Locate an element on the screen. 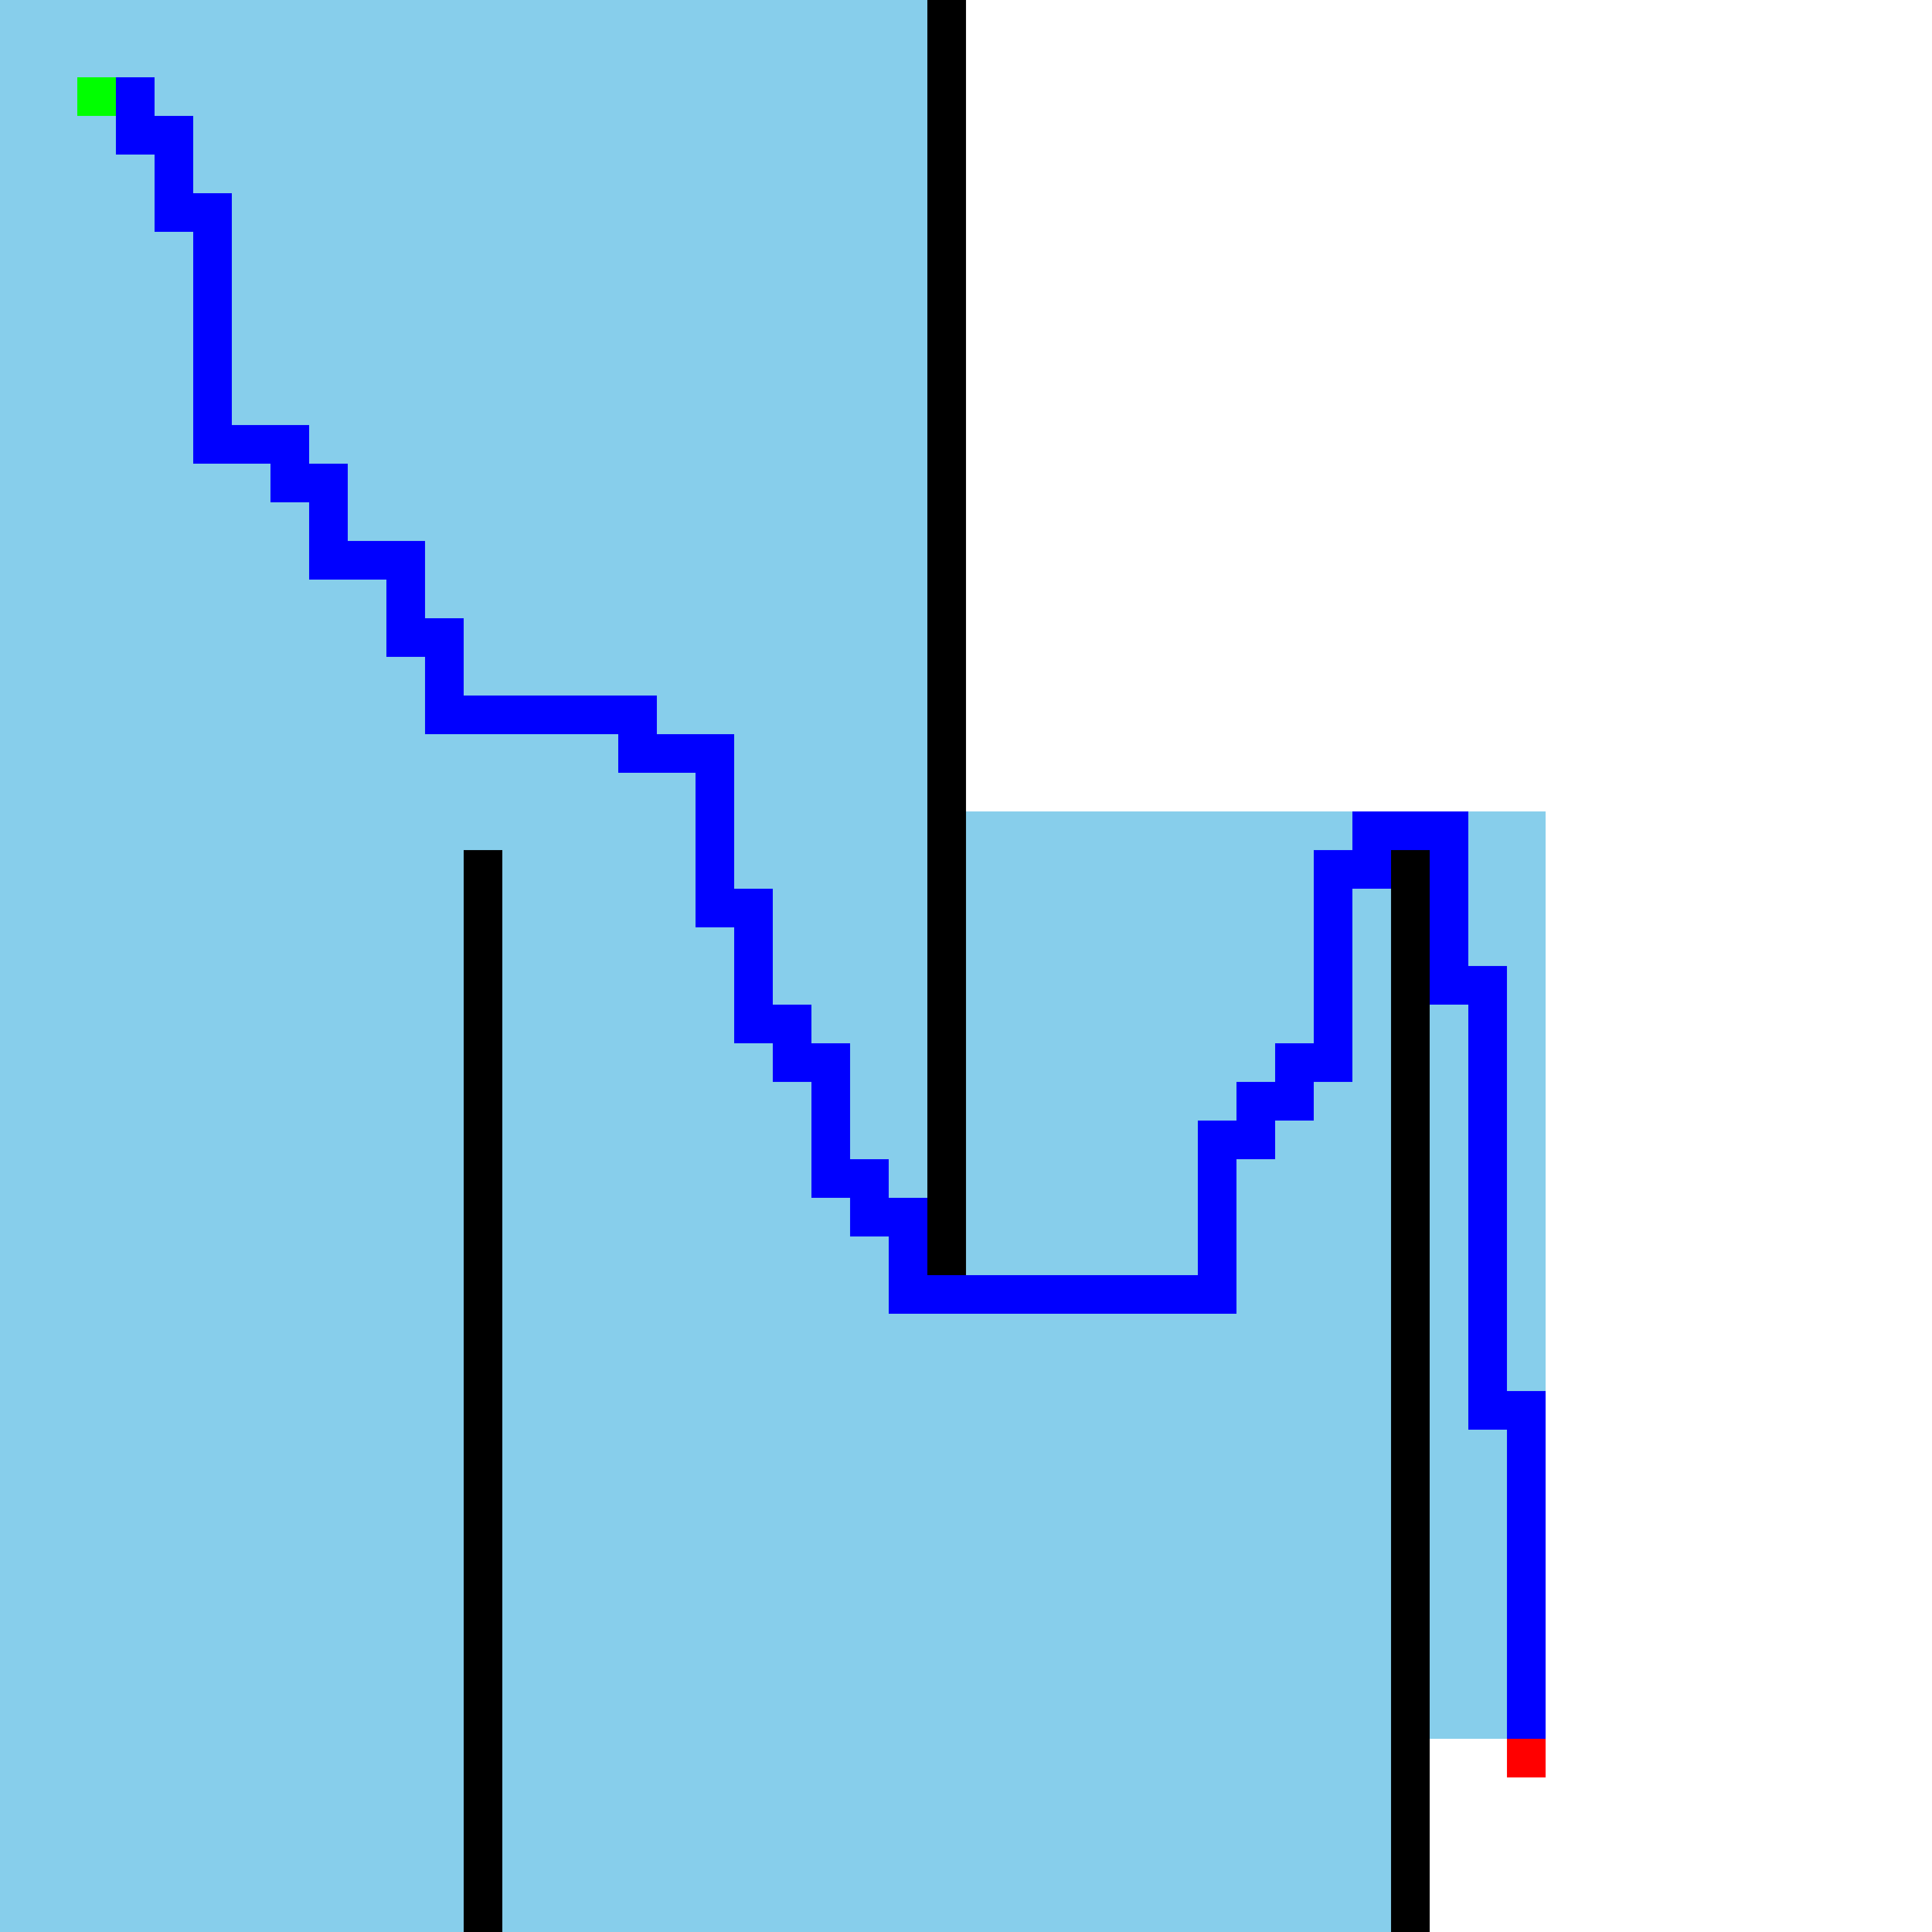 Image resolution: width=1932 pixels, height=1932 pixels. goal-marker is located at coordinates (1527, 1758).